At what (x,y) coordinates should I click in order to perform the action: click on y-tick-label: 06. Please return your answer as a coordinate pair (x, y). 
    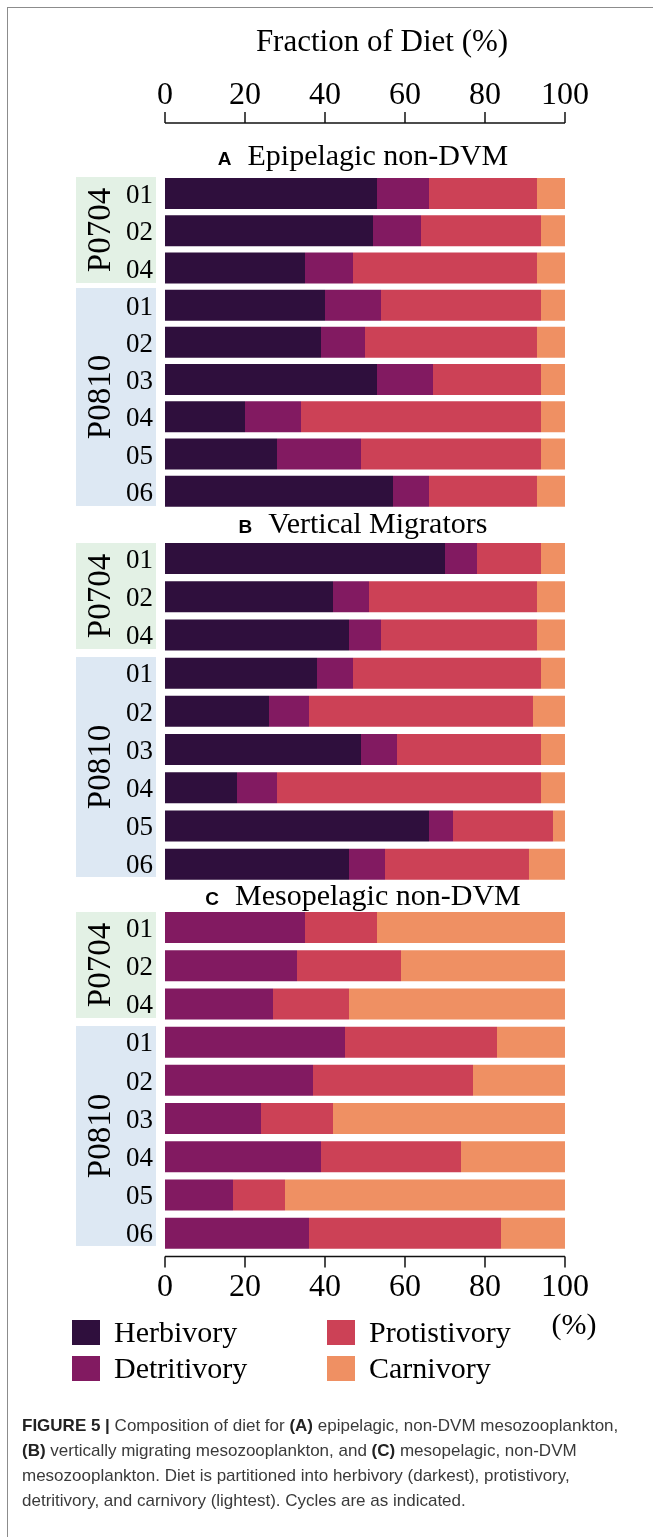
    Looking at the image, I should click on (139, 491).